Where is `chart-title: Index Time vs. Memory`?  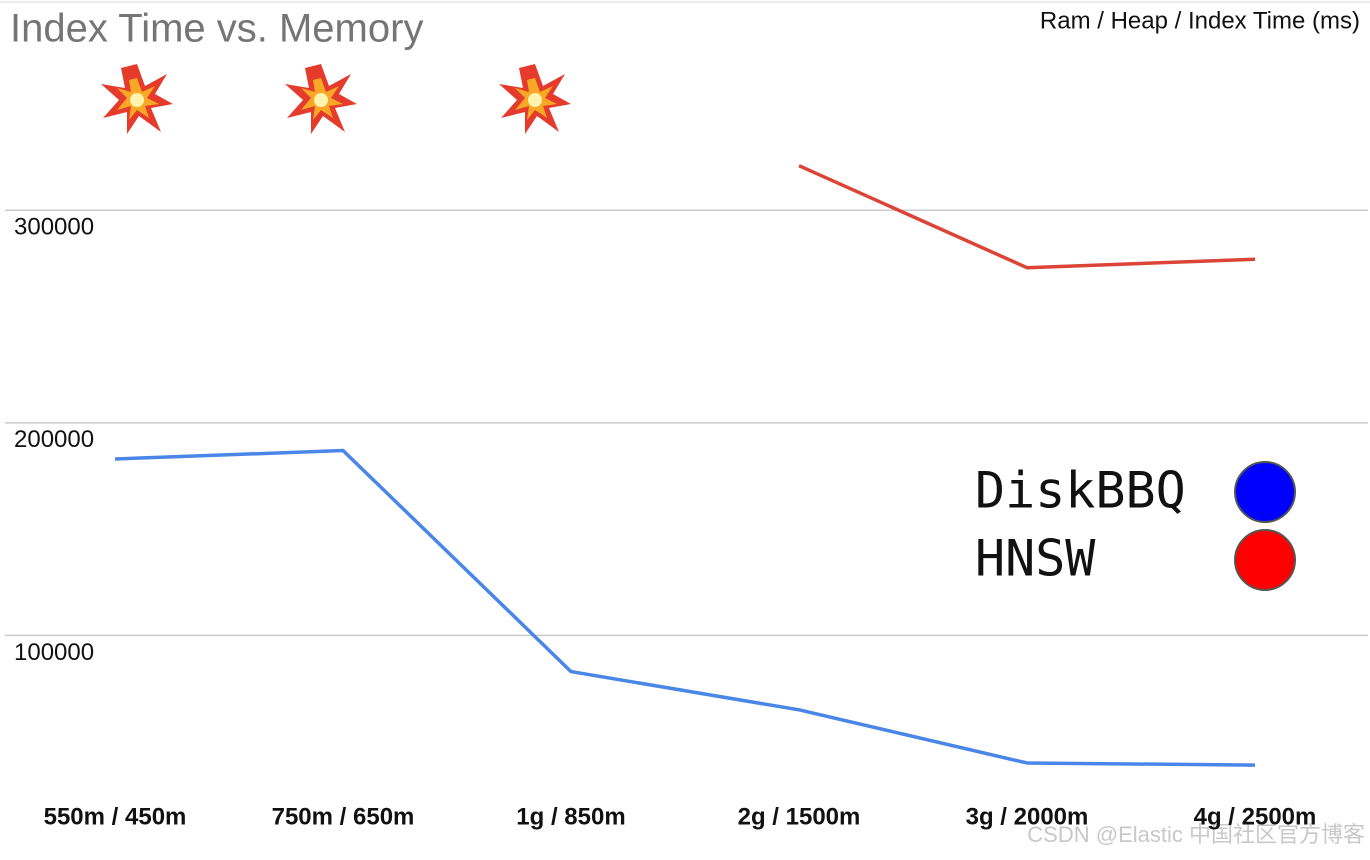 chart-title: Index Time vs. Memory is located at coordinates (216, 29).